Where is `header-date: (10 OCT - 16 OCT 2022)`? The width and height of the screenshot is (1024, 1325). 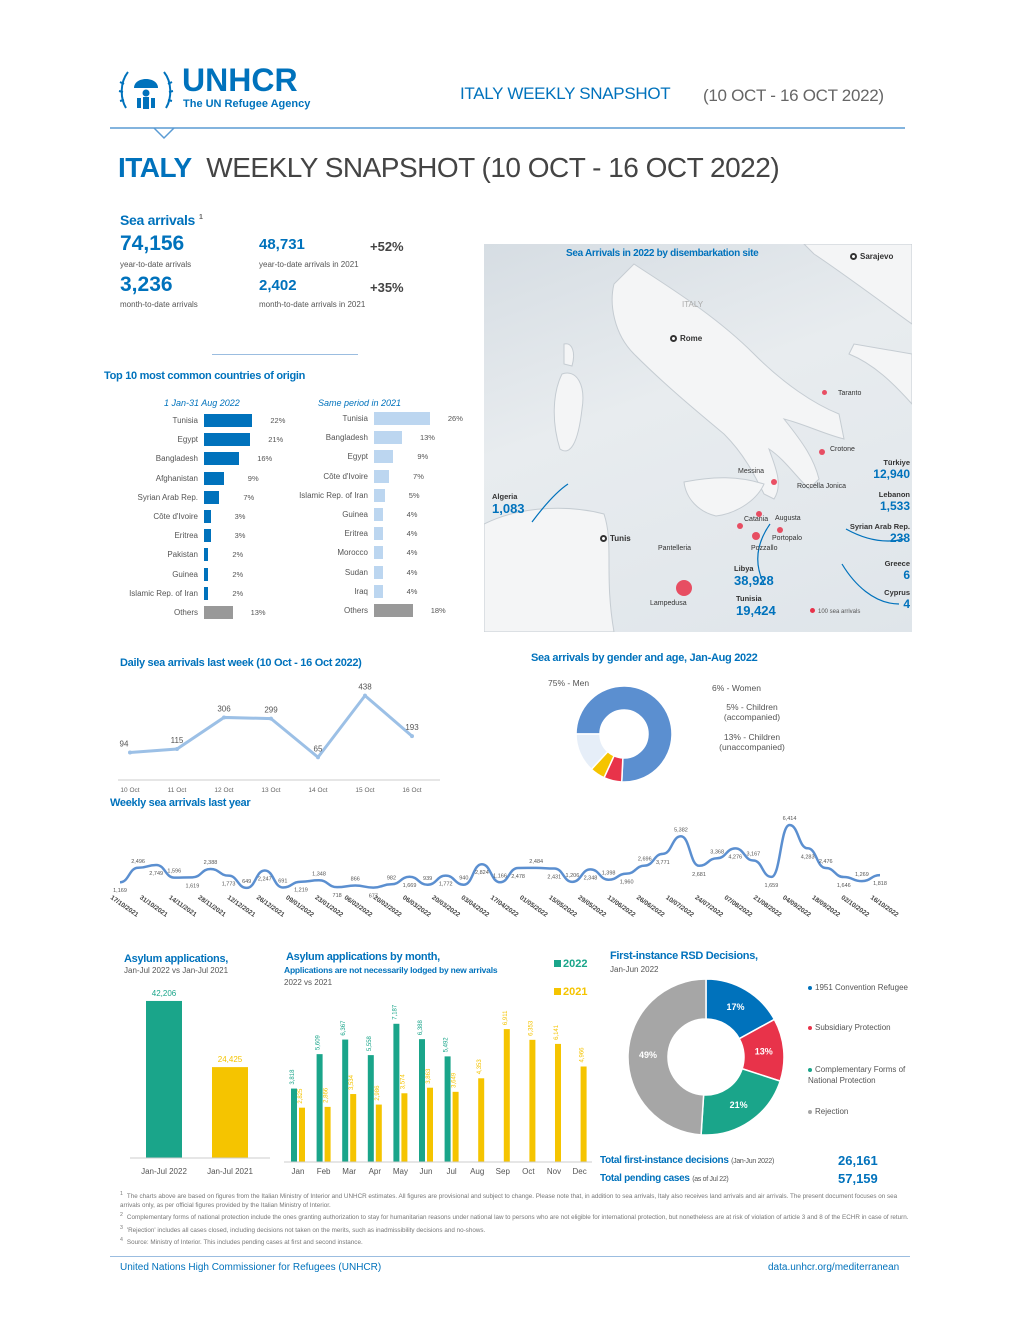 header-date: (10 OCT - 16 OCT 2022) is located at coordinates (793, 95).